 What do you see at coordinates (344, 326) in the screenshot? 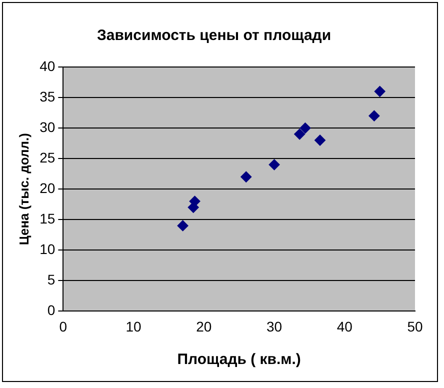
I see `x-tick-label: 40` at bounding box center [344, 326].